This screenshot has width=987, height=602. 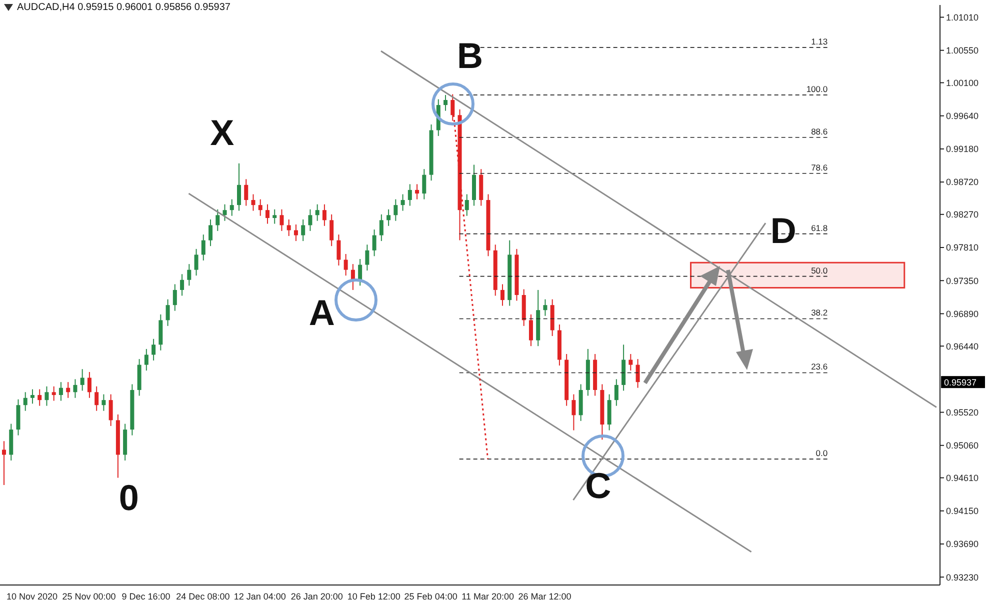 I want to click on annotation: 23.6, so click(x=819, y=367).